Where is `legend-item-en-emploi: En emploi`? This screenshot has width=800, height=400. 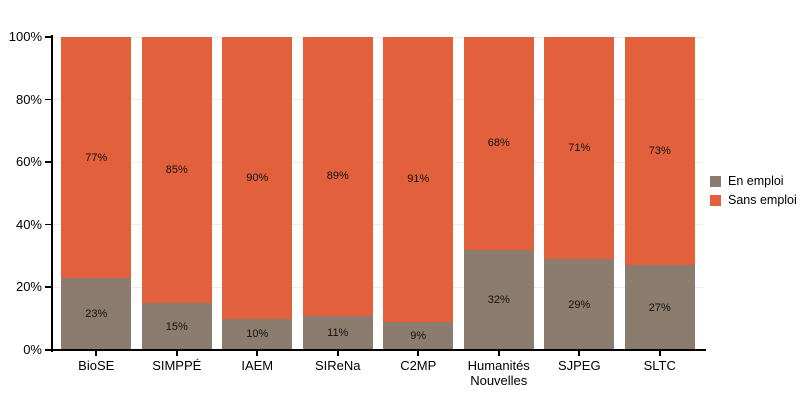 legend-item-en-emploi: En emploi is located at coordinates (753, 181).